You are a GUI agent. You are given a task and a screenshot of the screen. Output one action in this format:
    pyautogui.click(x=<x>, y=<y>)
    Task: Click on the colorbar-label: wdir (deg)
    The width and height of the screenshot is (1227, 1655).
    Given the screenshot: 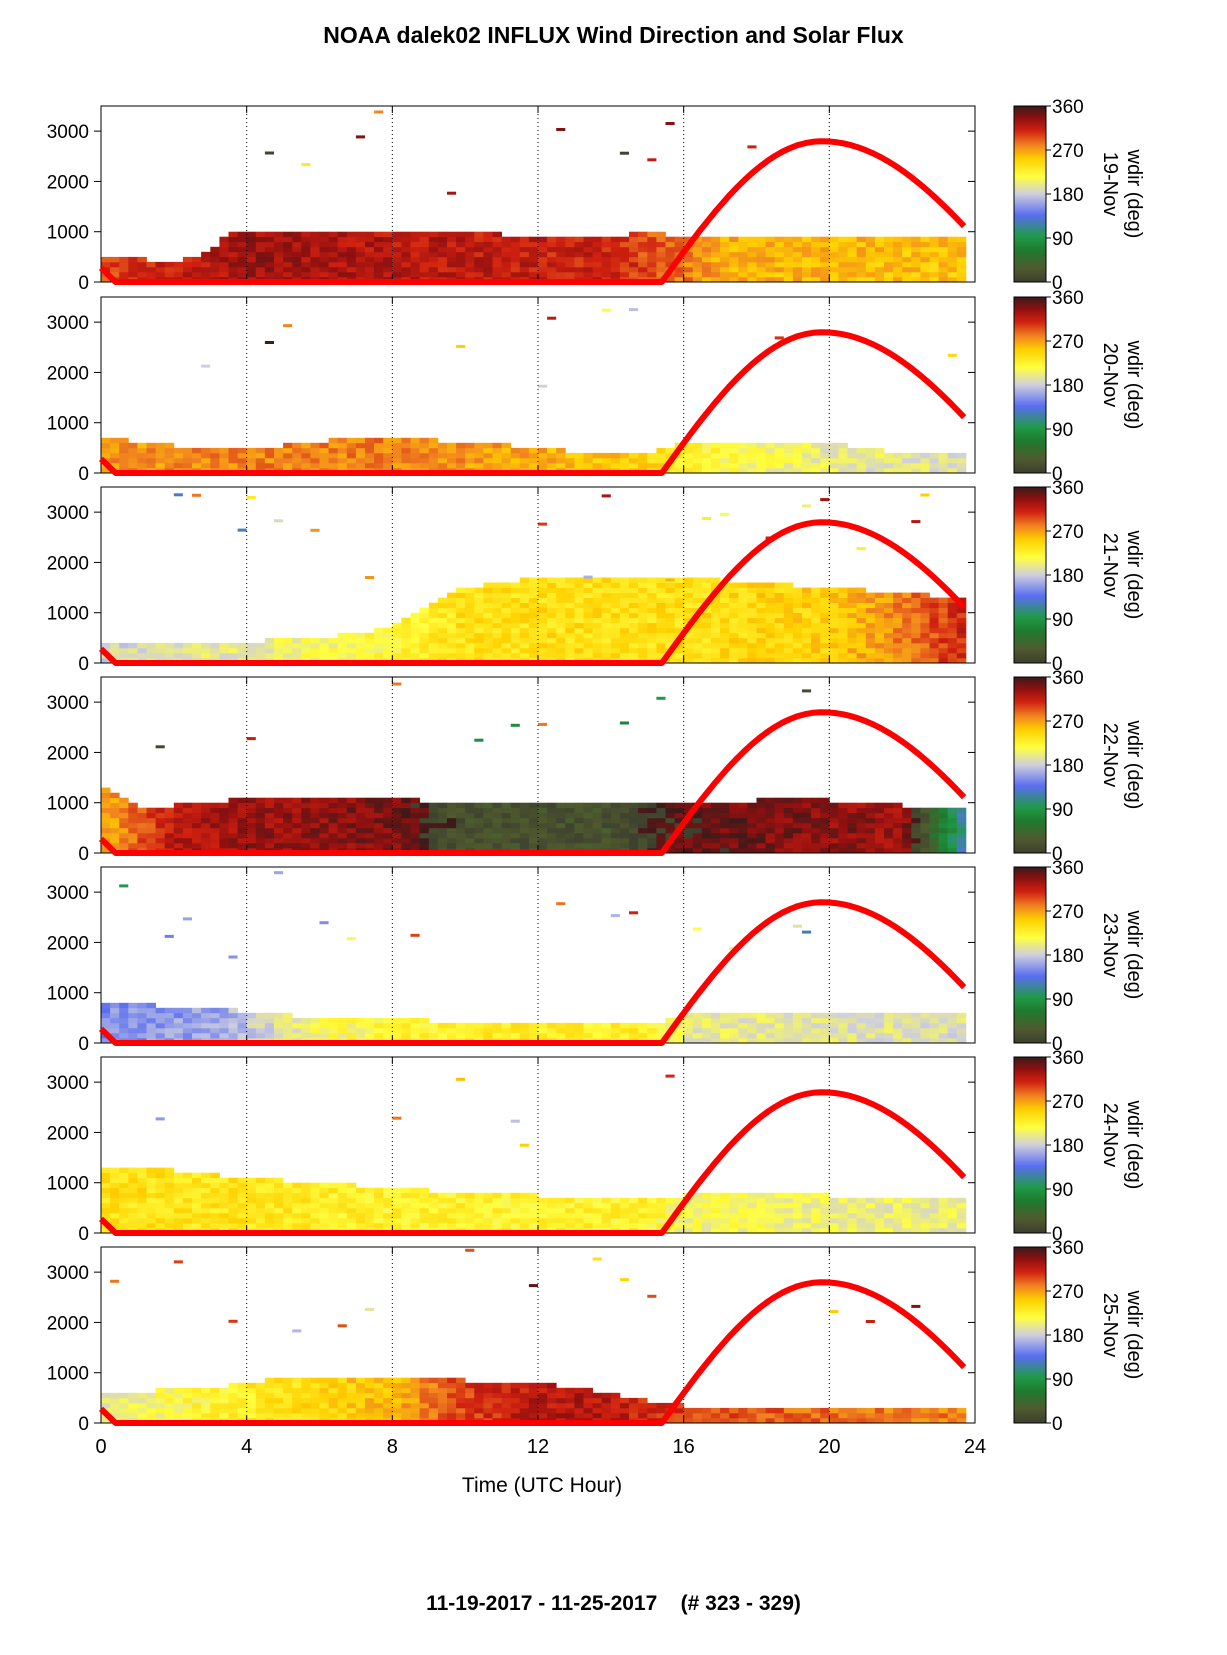 What is the action you would take?
    pyautogui.click(x=1134, y=194)
    